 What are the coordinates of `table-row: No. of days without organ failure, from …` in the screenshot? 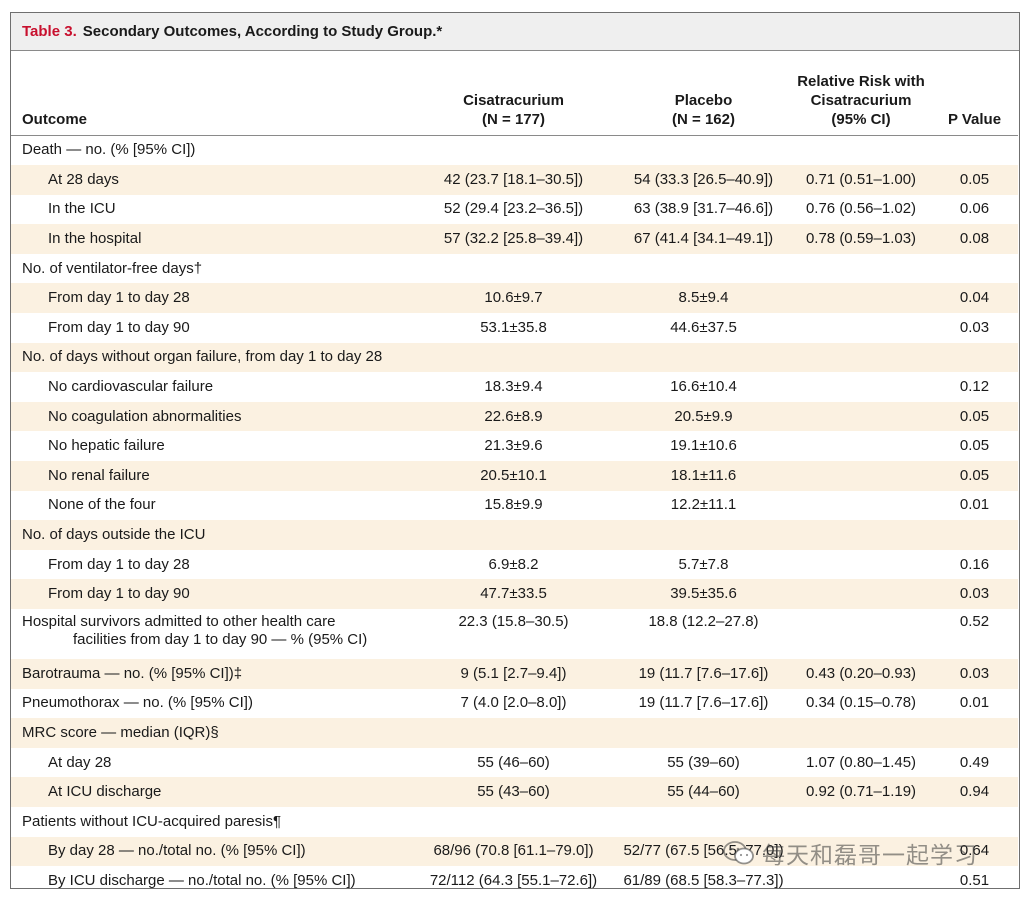 It's located at (514, 357).